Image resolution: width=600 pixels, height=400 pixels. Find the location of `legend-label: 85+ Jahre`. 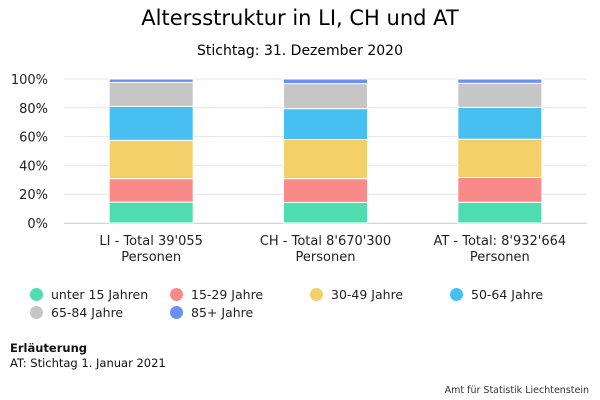

legend-label: 85+ Jahre is located at coordinates (222, 312).